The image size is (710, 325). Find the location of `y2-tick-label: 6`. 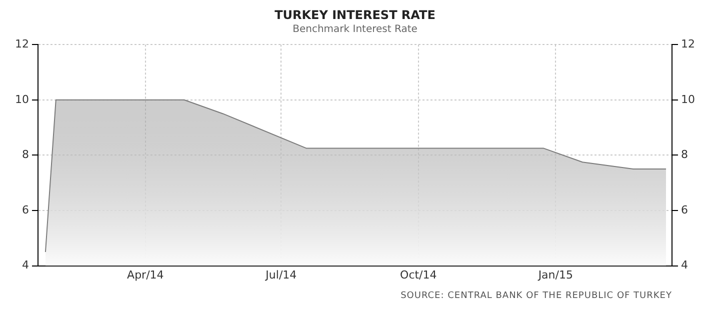

y2-tick-label: 6 is located at coordinates (684, 209).